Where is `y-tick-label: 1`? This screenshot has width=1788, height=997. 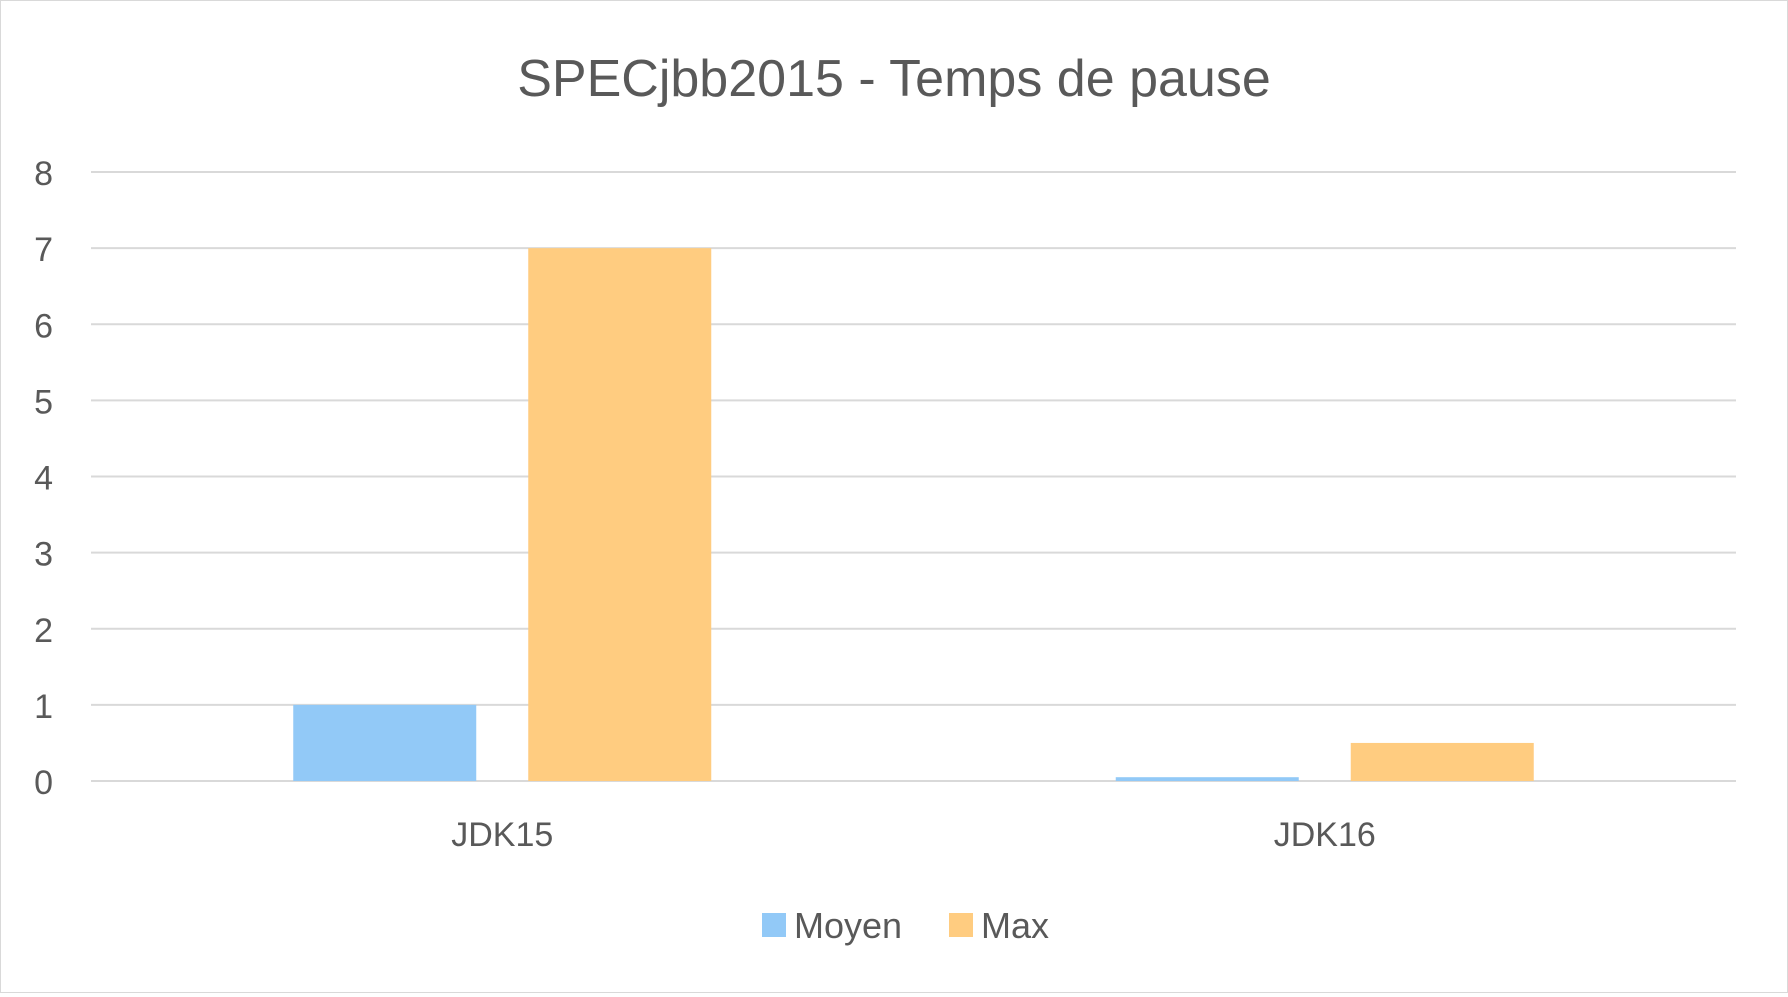
y-tick-label: 1 is located at coordinates (43, 707).